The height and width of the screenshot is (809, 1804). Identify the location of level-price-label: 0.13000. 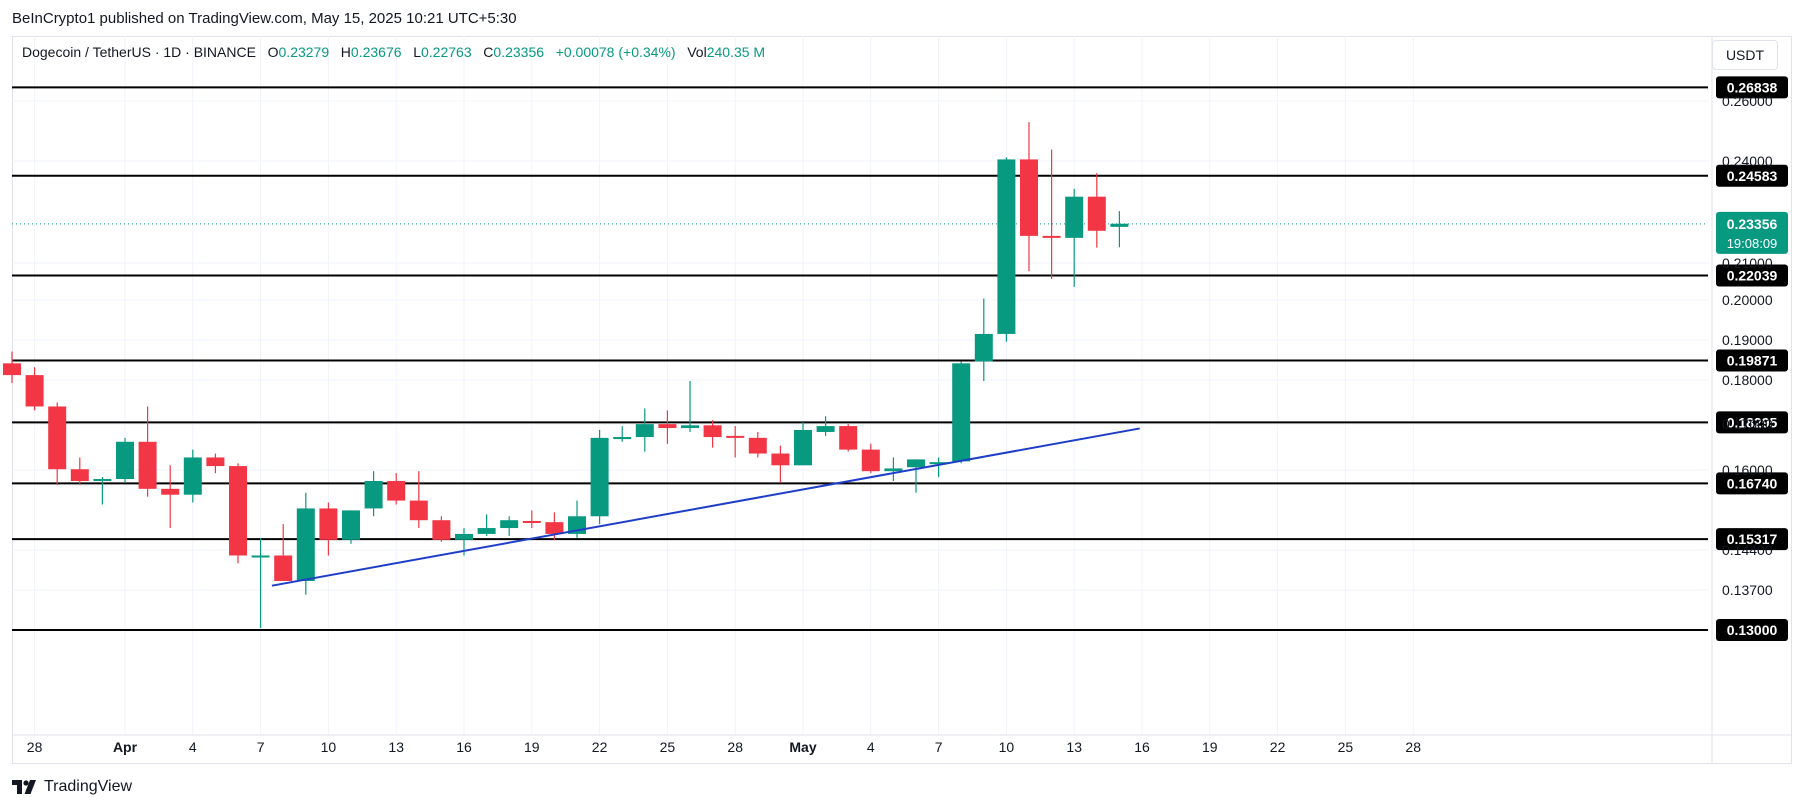
(1752, 630).